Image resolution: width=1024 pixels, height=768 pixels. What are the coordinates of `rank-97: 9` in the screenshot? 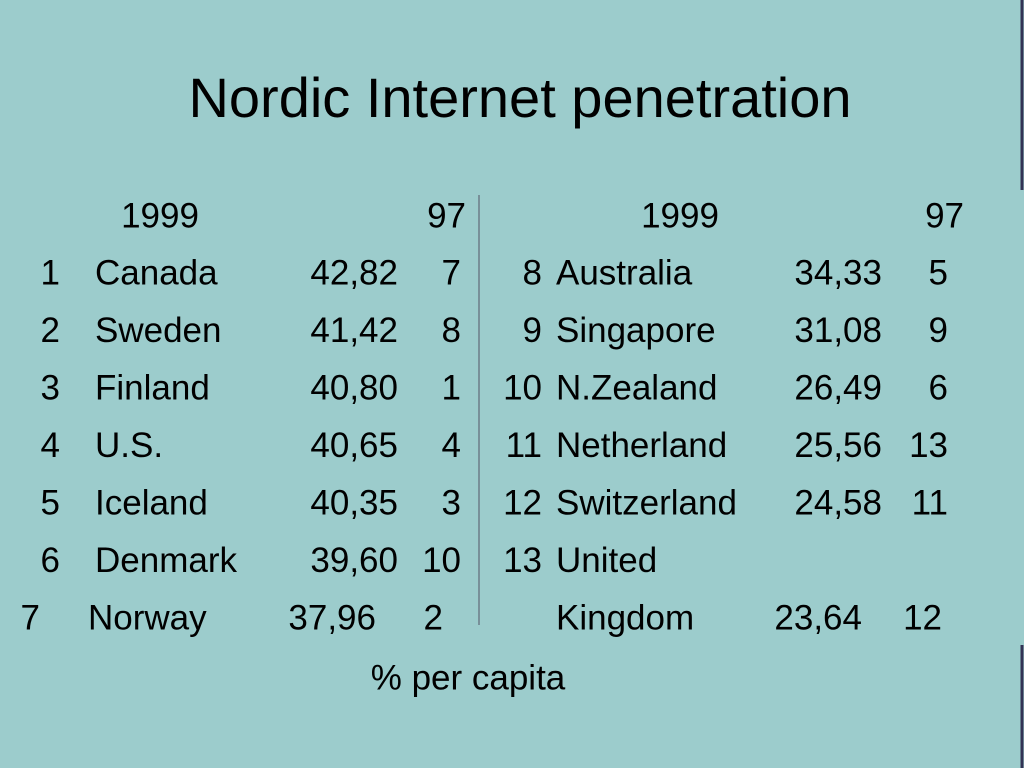 It's located at (938, 330).